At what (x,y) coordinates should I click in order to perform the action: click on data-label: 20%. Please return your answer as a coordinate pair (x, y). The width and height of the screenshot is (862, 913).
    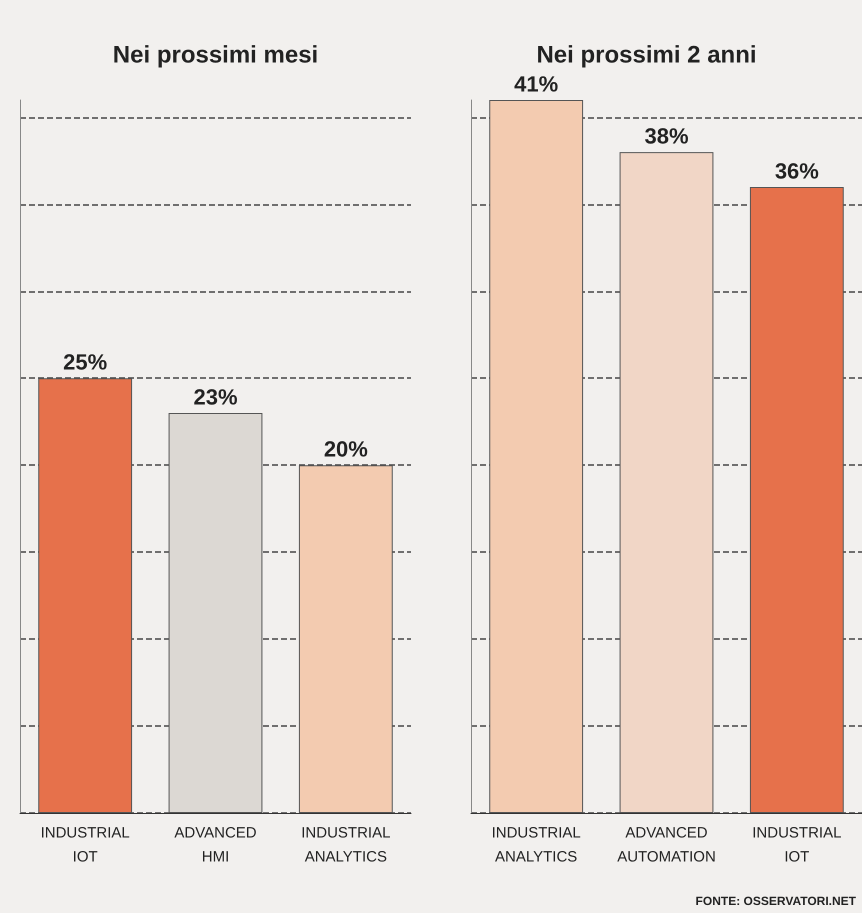
    Looking at the image, I should click on (346, 449).